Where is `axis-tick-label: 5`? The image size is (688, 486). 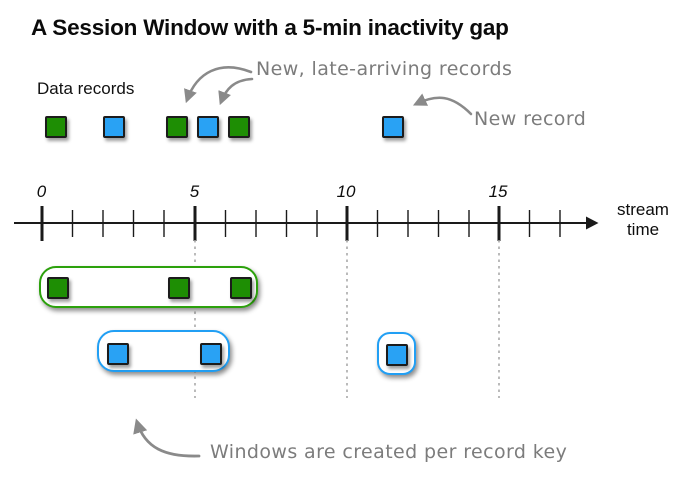 axis-tick-label: 5 is located at coordinates (194, 191).